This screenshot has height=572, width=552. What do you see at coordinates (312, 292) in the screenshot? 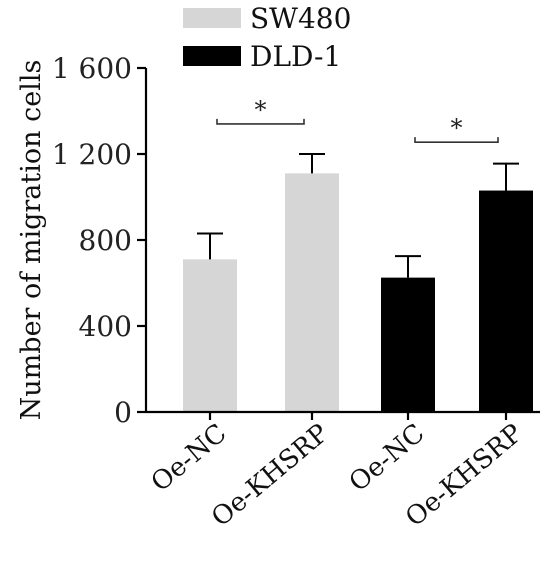
I see `bar-sw480-oe-khsrp` at bounding box center [312, 292].